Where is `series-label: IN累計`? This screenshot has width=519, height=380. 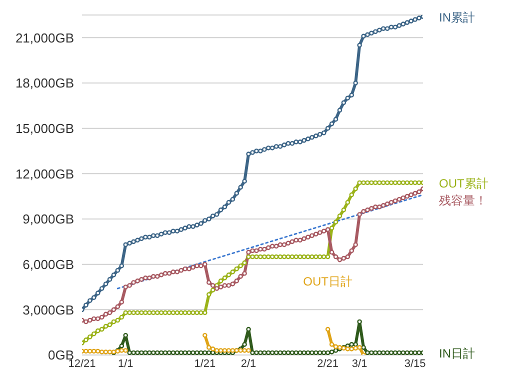
series-label: IN累計 is located at coordinates (457, 17).